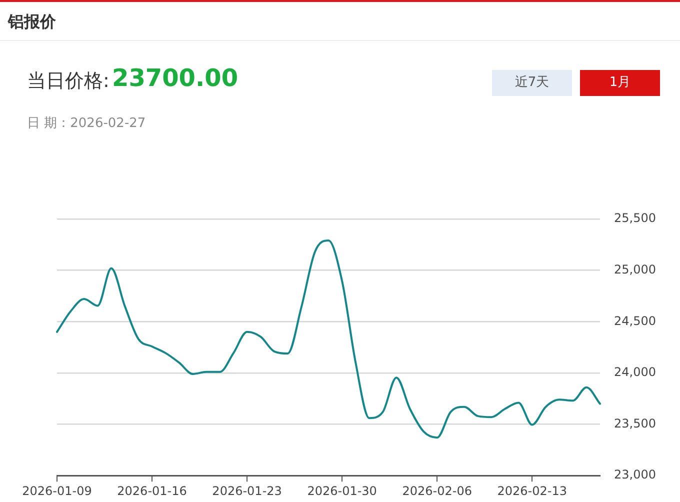 The width and height of the screenshot is (680, 502). I want to click on y-tick-label: 24,500, so click(635, 321).